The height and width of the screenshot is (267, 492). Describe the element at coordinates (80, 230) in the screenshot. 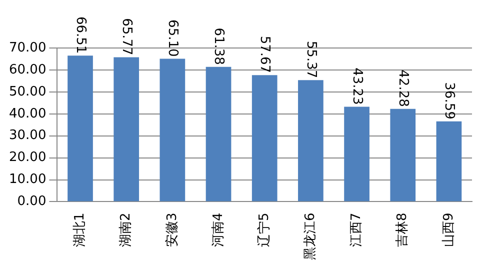

I see `x-tick-label: 湖北1` at that location.